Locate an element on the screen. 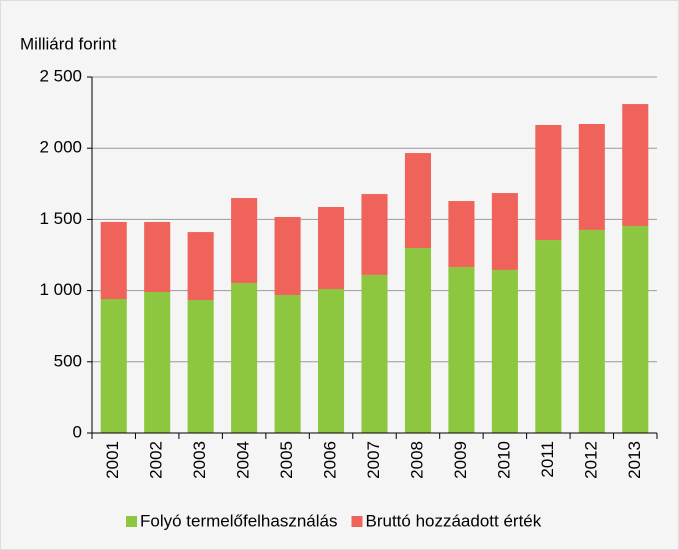 Image resolution: width=679 pixels, height=550 pixels. legend-label: Bruttó hozzáadott érték is located at coordinates (453, 520).